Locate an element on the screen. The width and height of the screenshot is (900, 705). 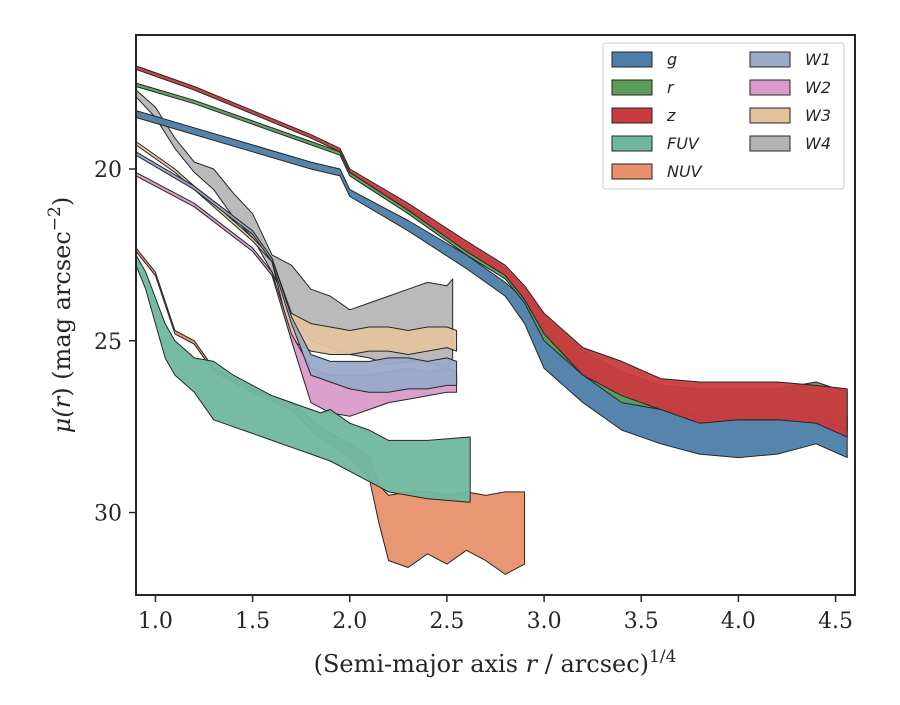
x-tick-label: 1.5 is located at coordinates (252, 621).